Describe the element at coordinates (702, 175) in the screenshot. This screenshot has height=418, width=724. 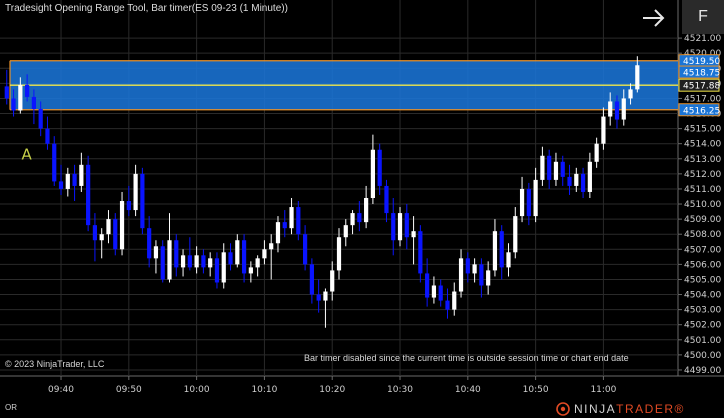
I see `y-tick-label: 4512.00` at that location.